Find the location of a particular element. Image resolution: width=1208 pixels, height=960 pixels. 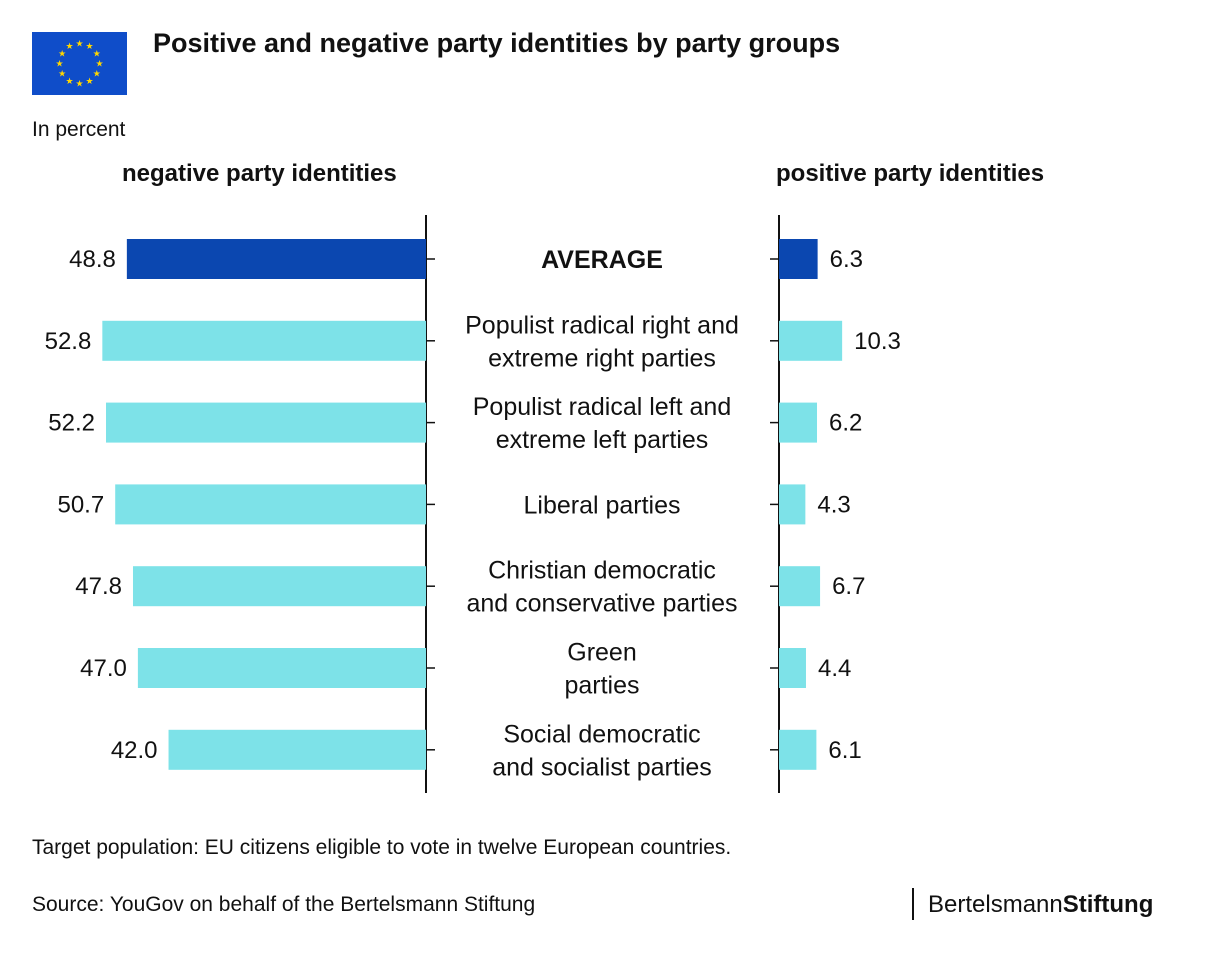

category-label: AVERAGE is located at coordinates (602, 260).